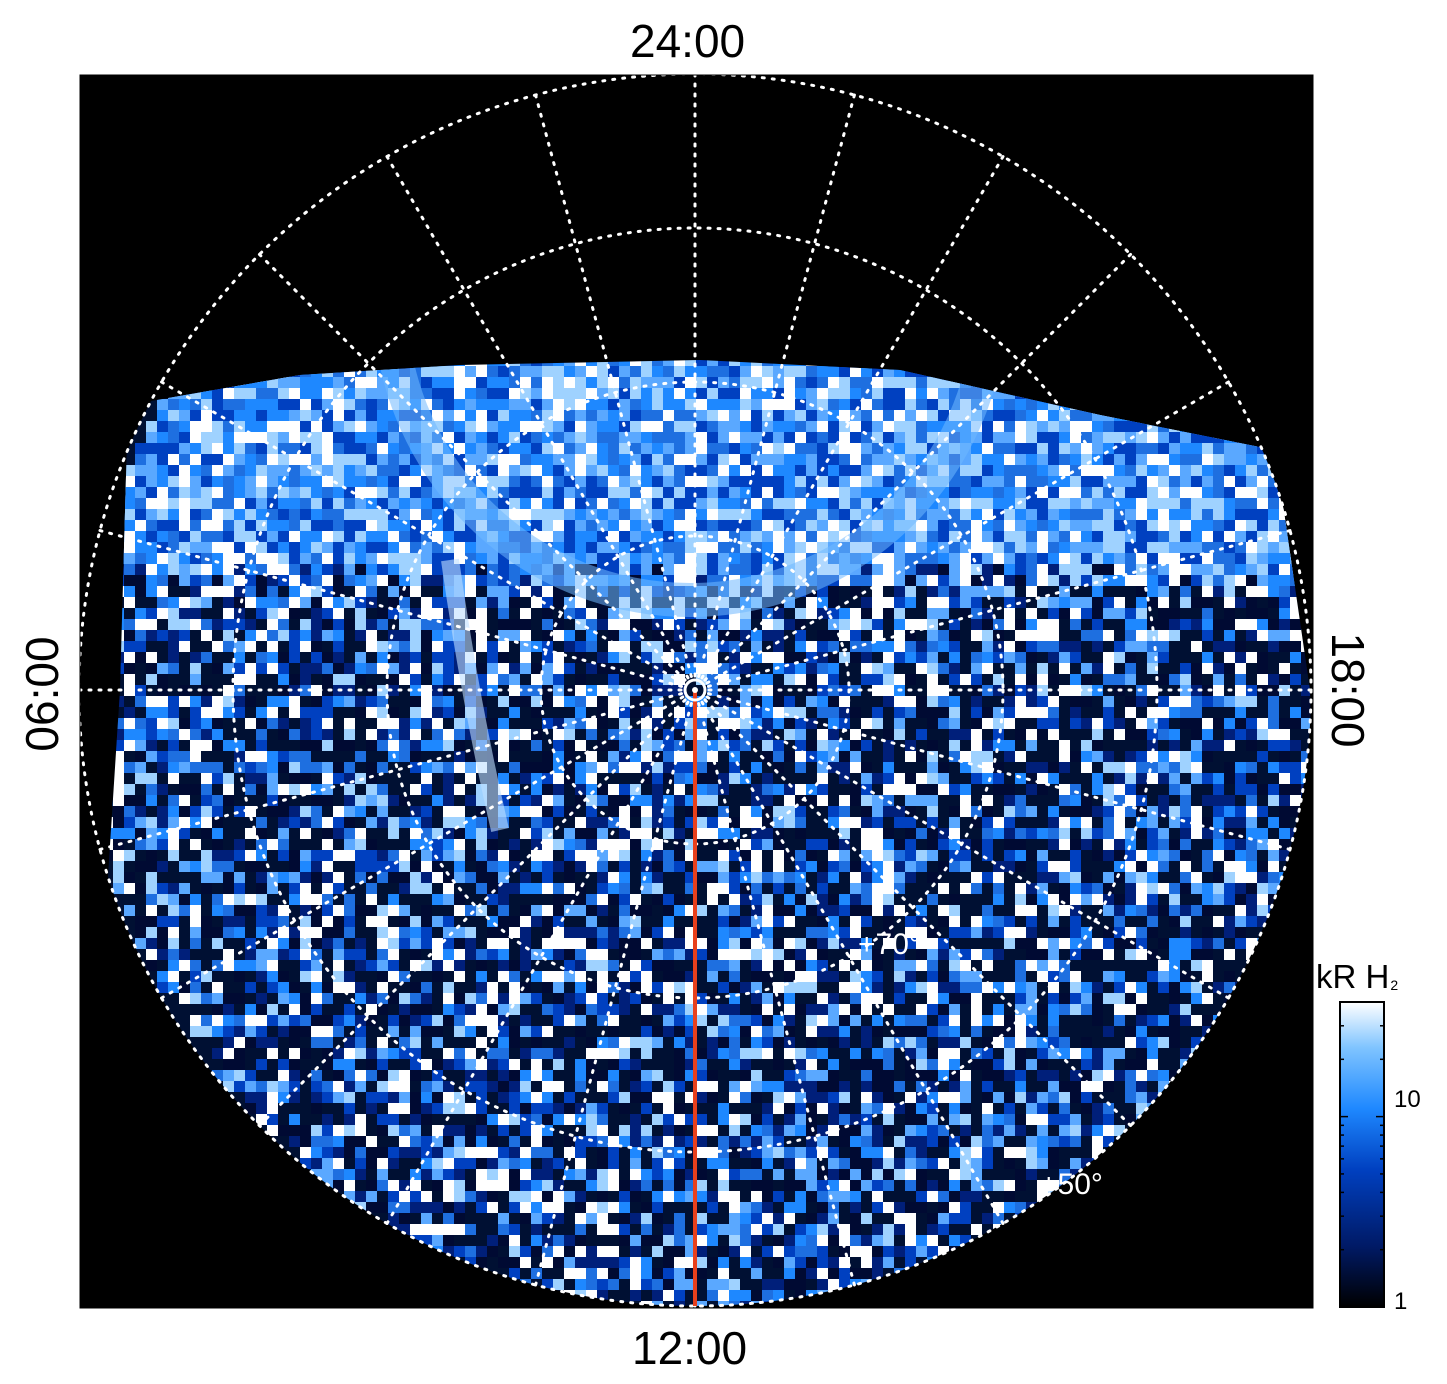  Describe the element at coordinates (1348, 690) in the screenshot. I see `local-time-label-right: 18:00` at that location.